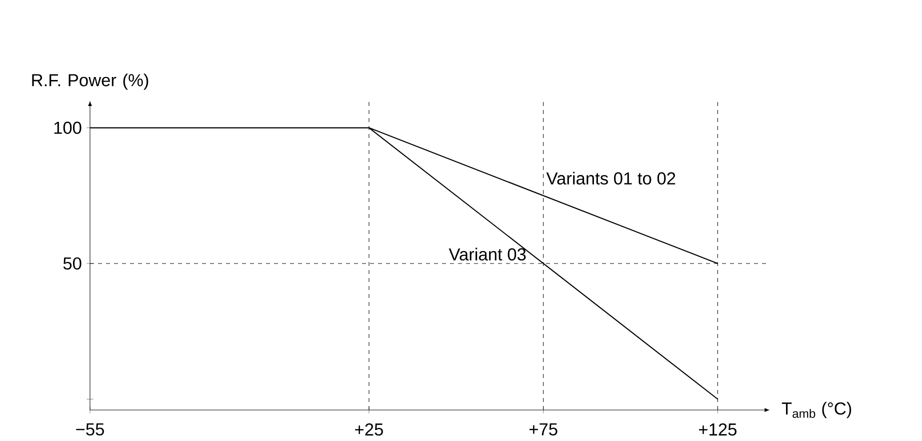 The image size is (922, 441). I want to click on y-axis-title: R.F. Power (%), so click(90, 82).